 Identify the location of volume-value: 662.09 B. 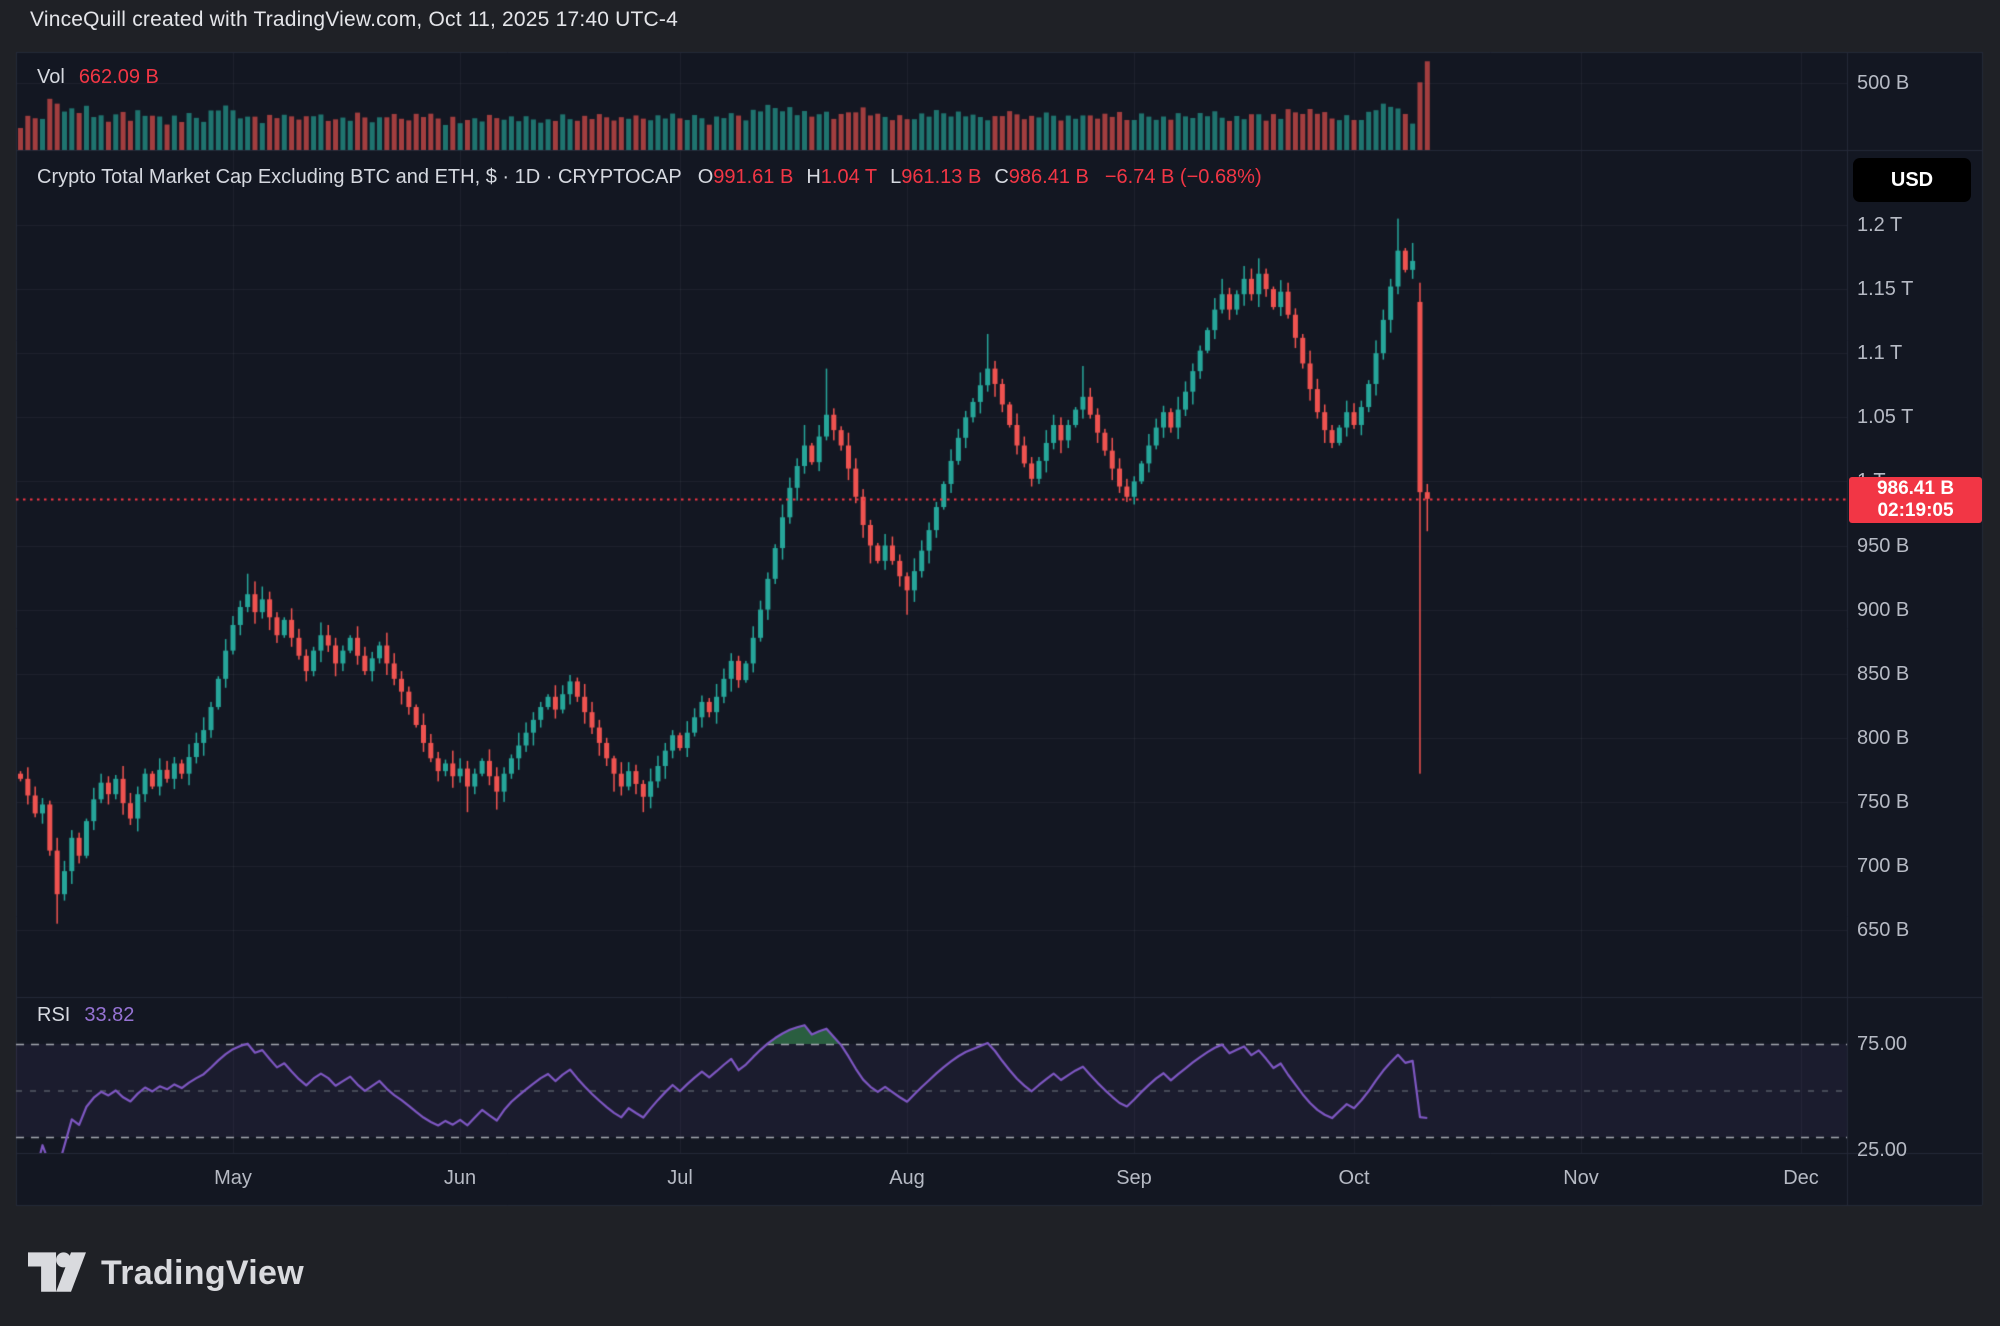
(118, 77).